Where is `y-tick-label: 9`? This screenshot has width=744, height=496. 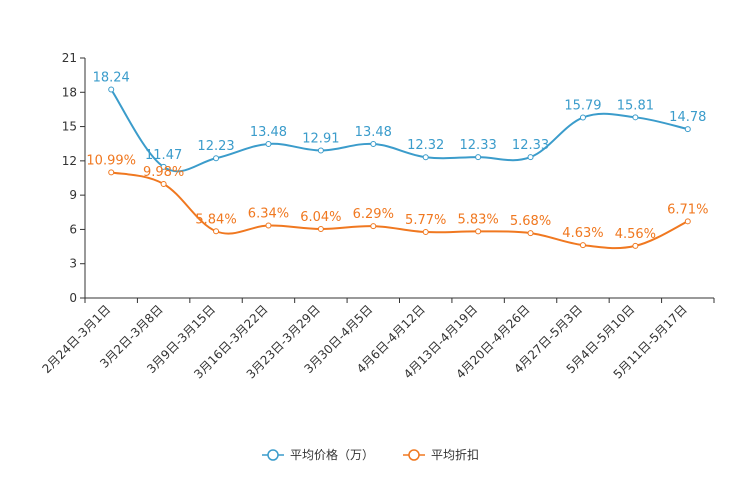
y-tick-label: 9 is located at coordinates (73, 195).